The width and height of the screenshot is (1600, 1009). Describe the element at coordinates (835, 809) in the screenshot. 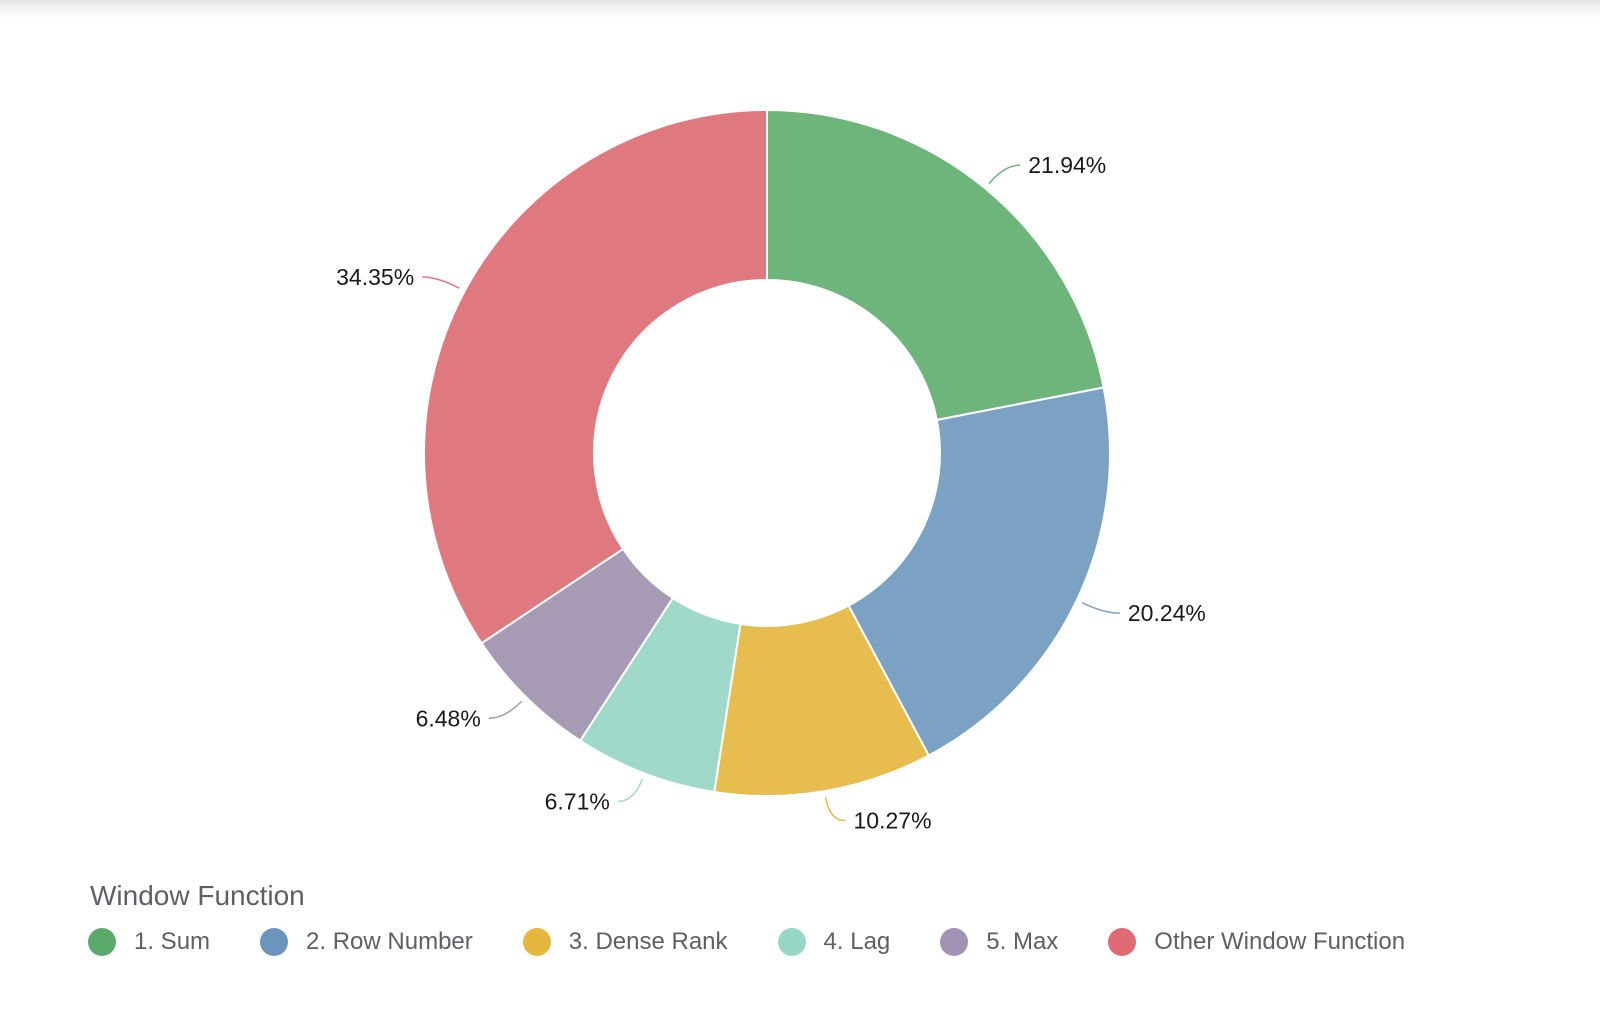

I see `leader-line-dense-rank` at that location.